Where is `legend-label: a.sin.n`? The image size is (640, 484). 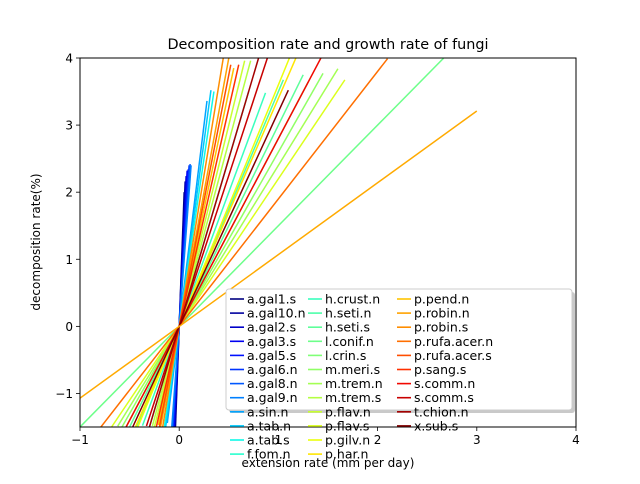
legend-label: a.sin.n is located at coordinates (267, 411).